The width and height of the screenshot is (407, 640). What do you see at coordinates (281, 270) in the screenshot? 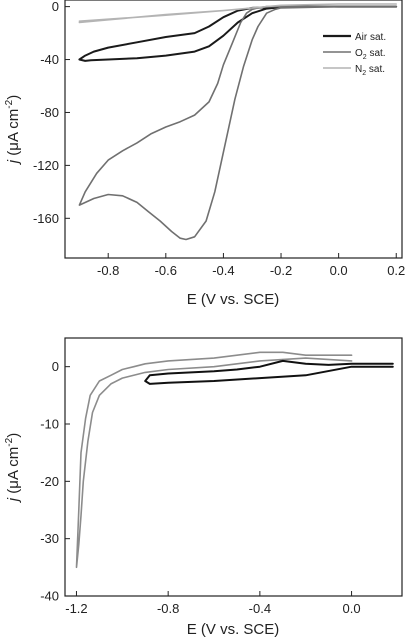
I see `top-x-tick-label-3: -0.2` at bounding box center [281, 270].